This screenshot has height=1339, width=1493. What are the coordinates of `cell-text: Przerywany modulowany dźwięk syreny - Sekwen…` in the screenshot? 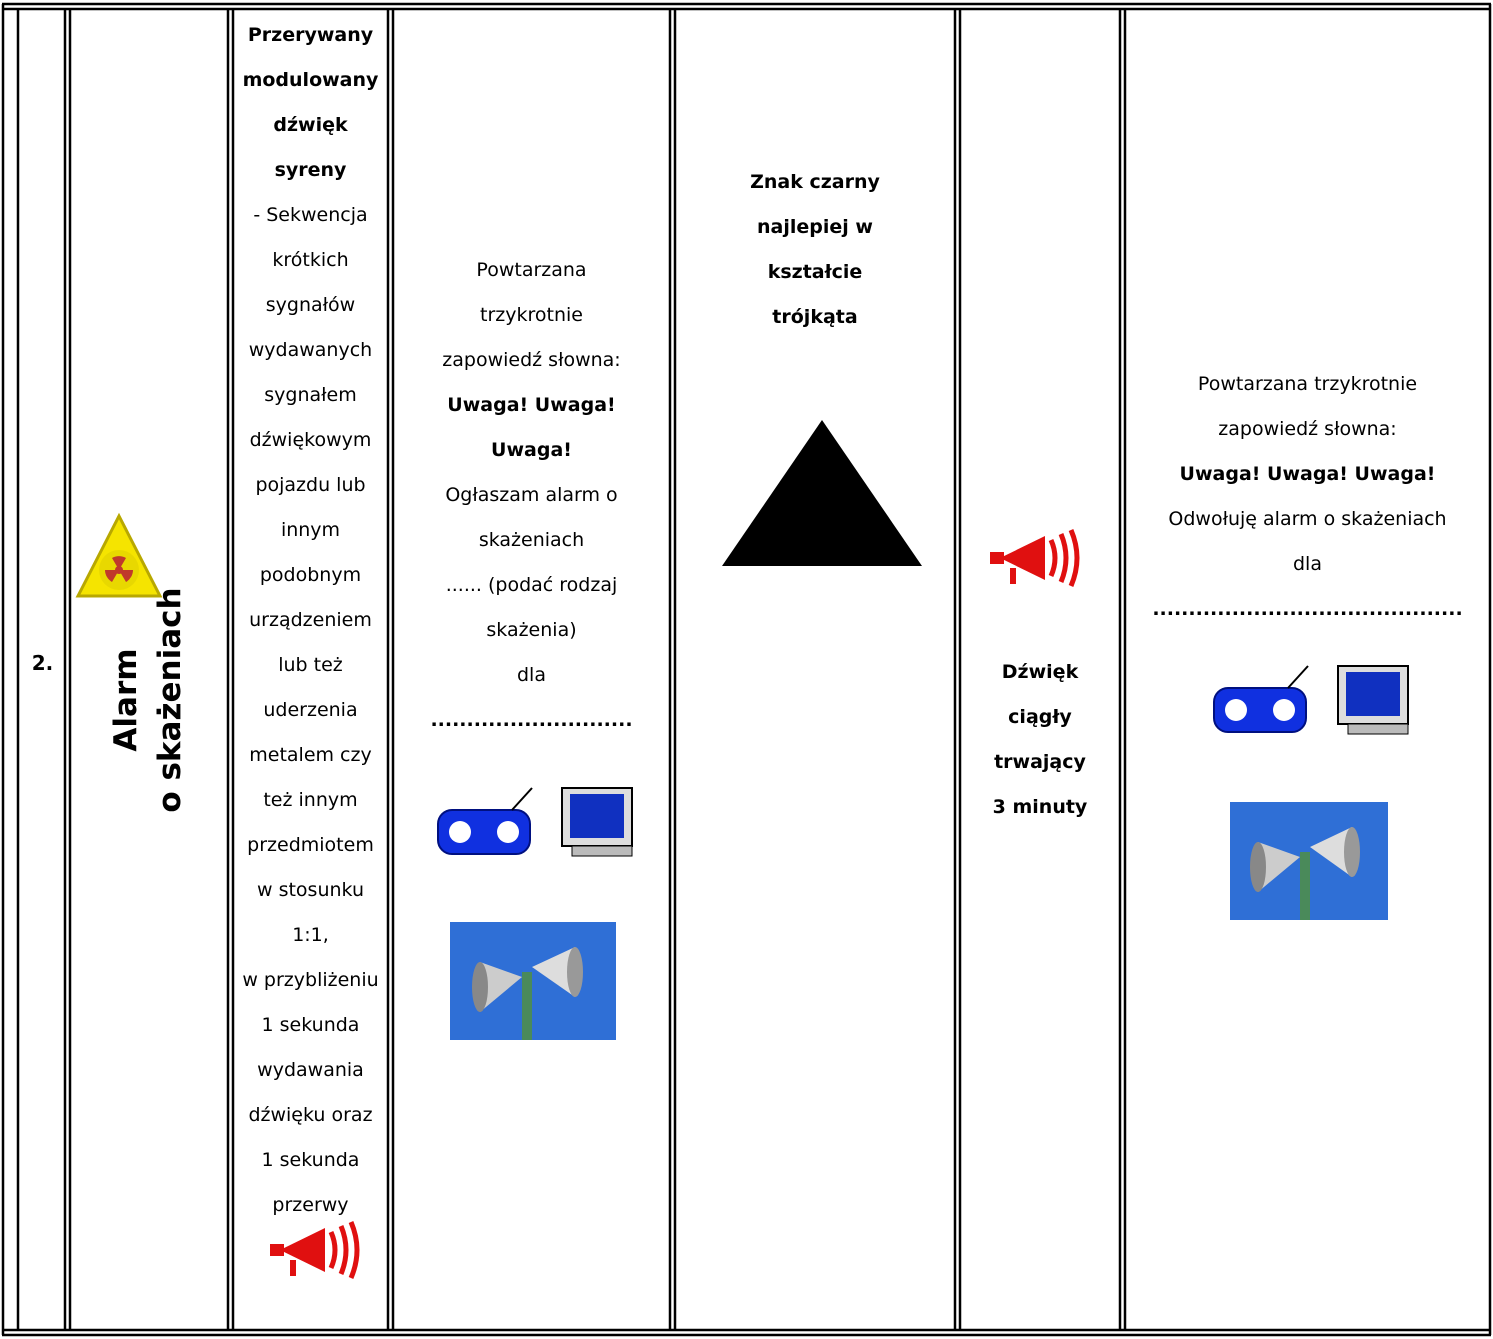 It's located at (310, 620).